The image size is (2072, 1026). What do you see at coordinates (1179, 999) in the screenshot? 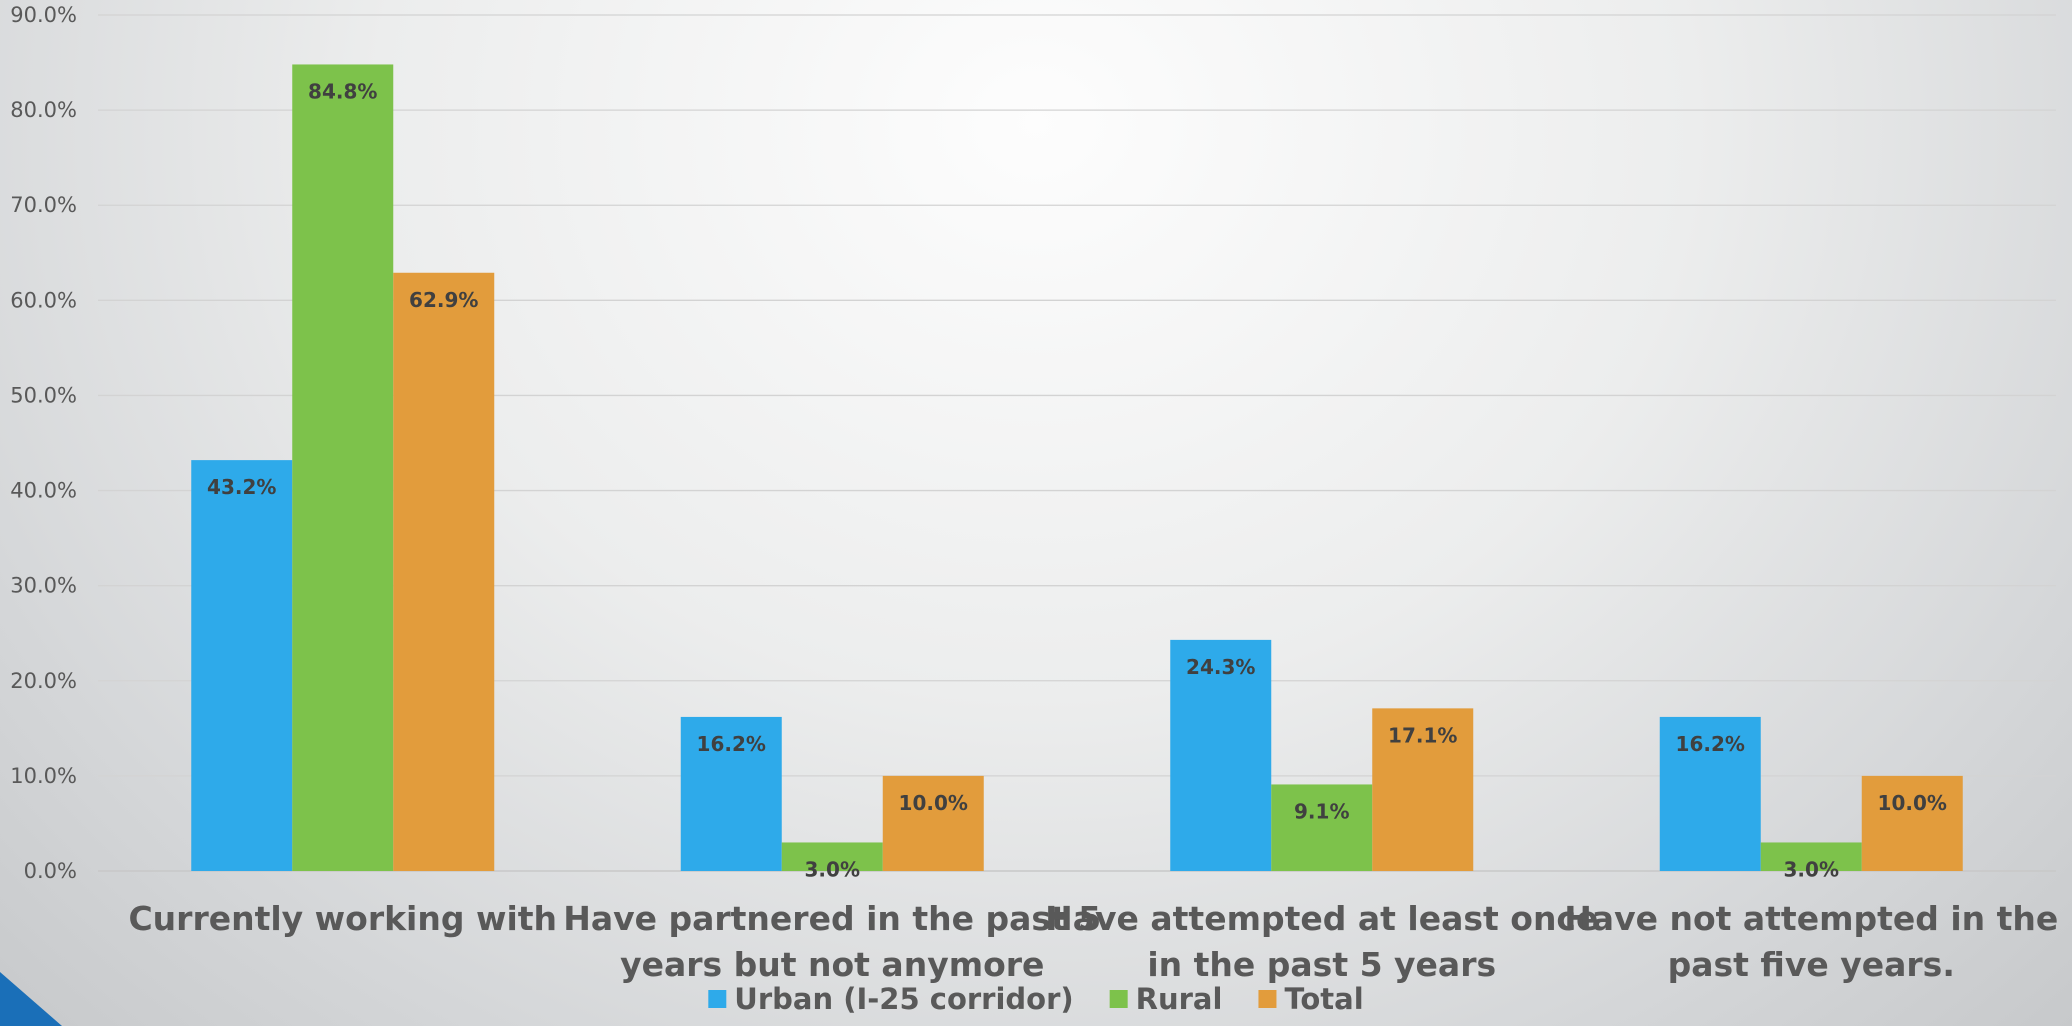
I see `legend-label: Rural` at bounding box center [1179, 999].